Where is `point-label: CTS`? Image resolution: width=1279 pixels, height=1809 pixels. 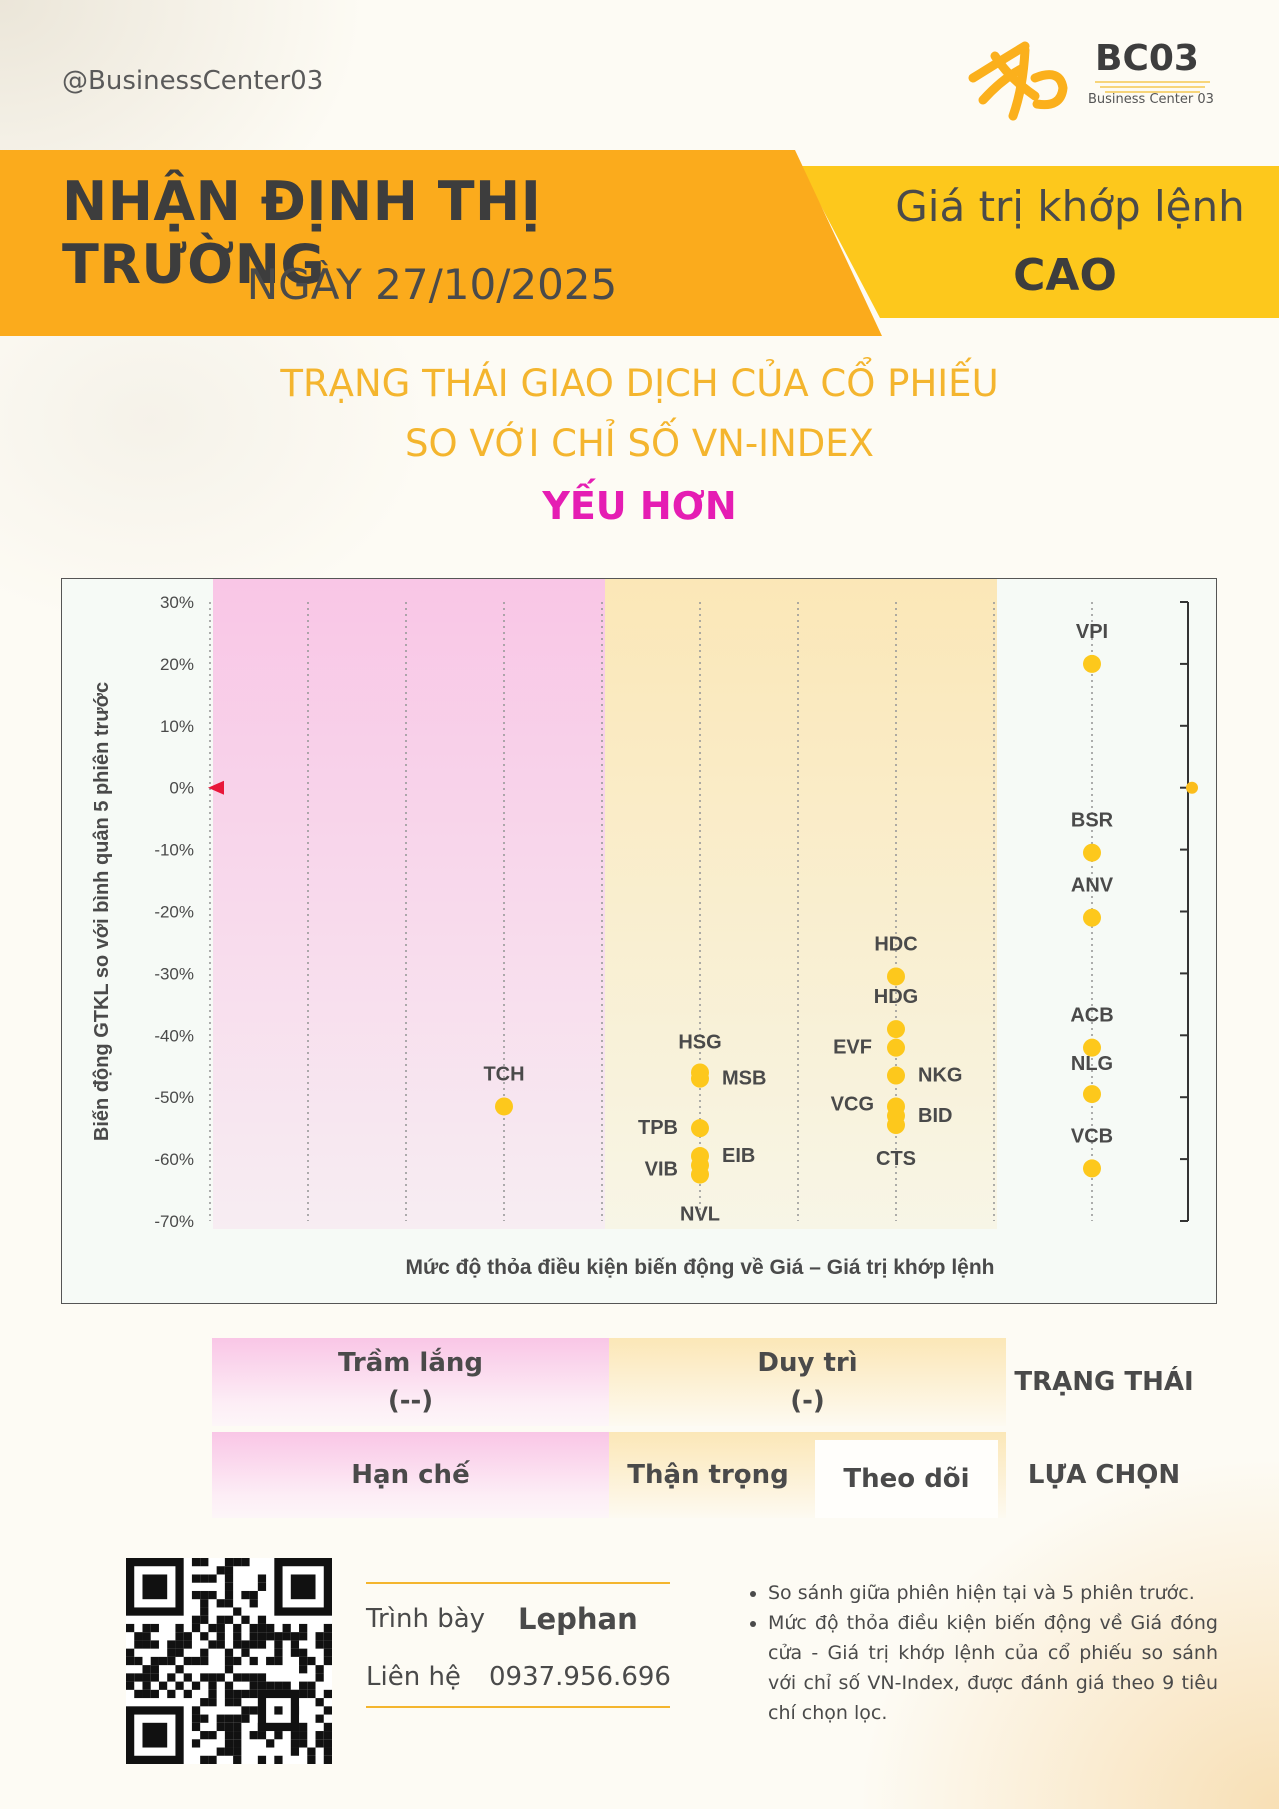 point-label: CTS is located at coordinates (896, 1159).